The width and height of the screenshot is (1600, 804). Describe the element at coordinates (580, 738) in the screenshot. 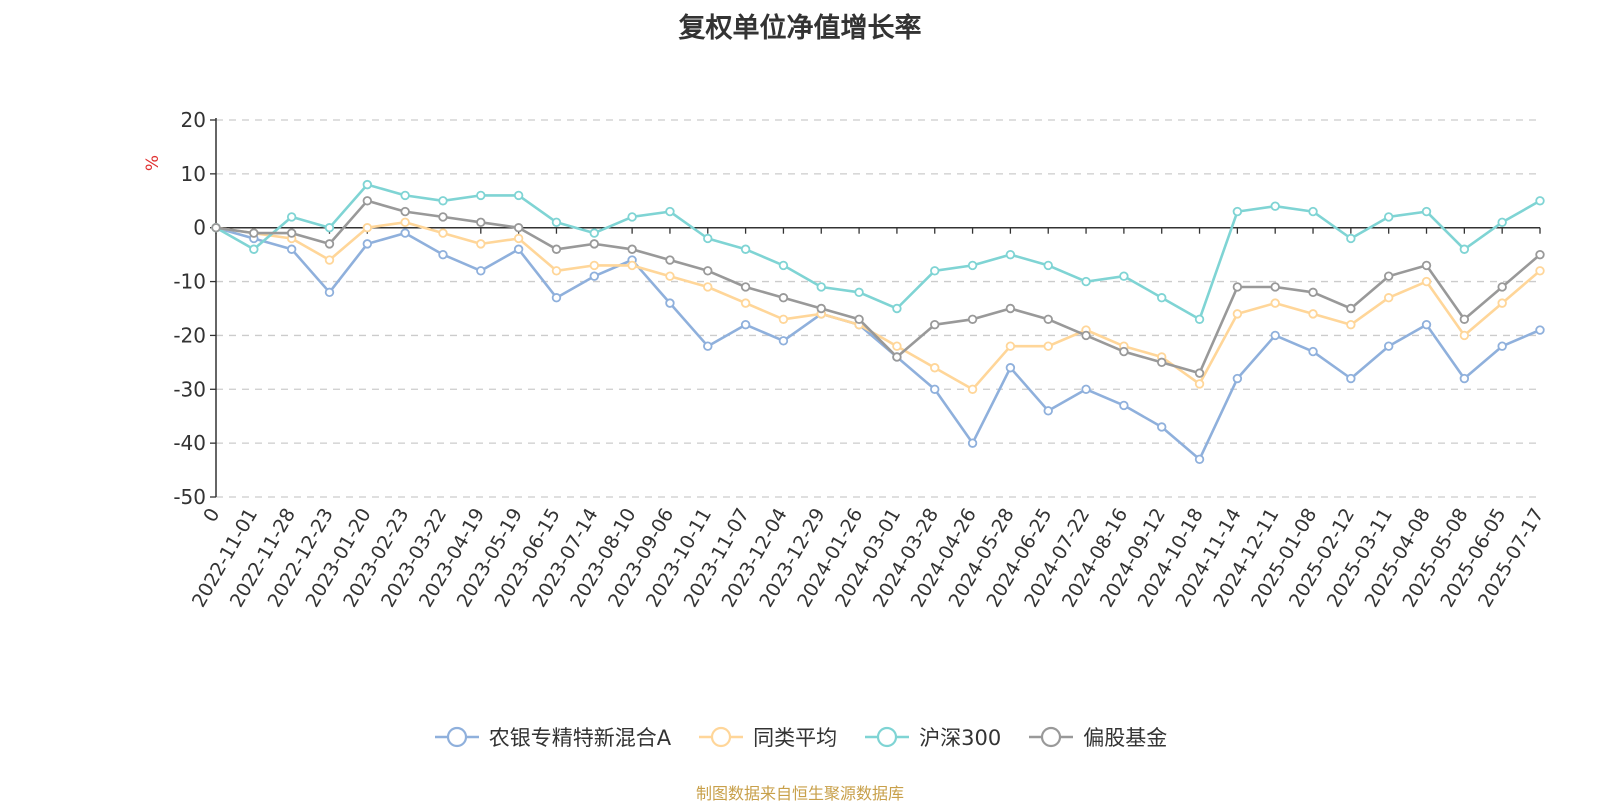

I see `legend-label: 农银专精特新混合A` at that location.